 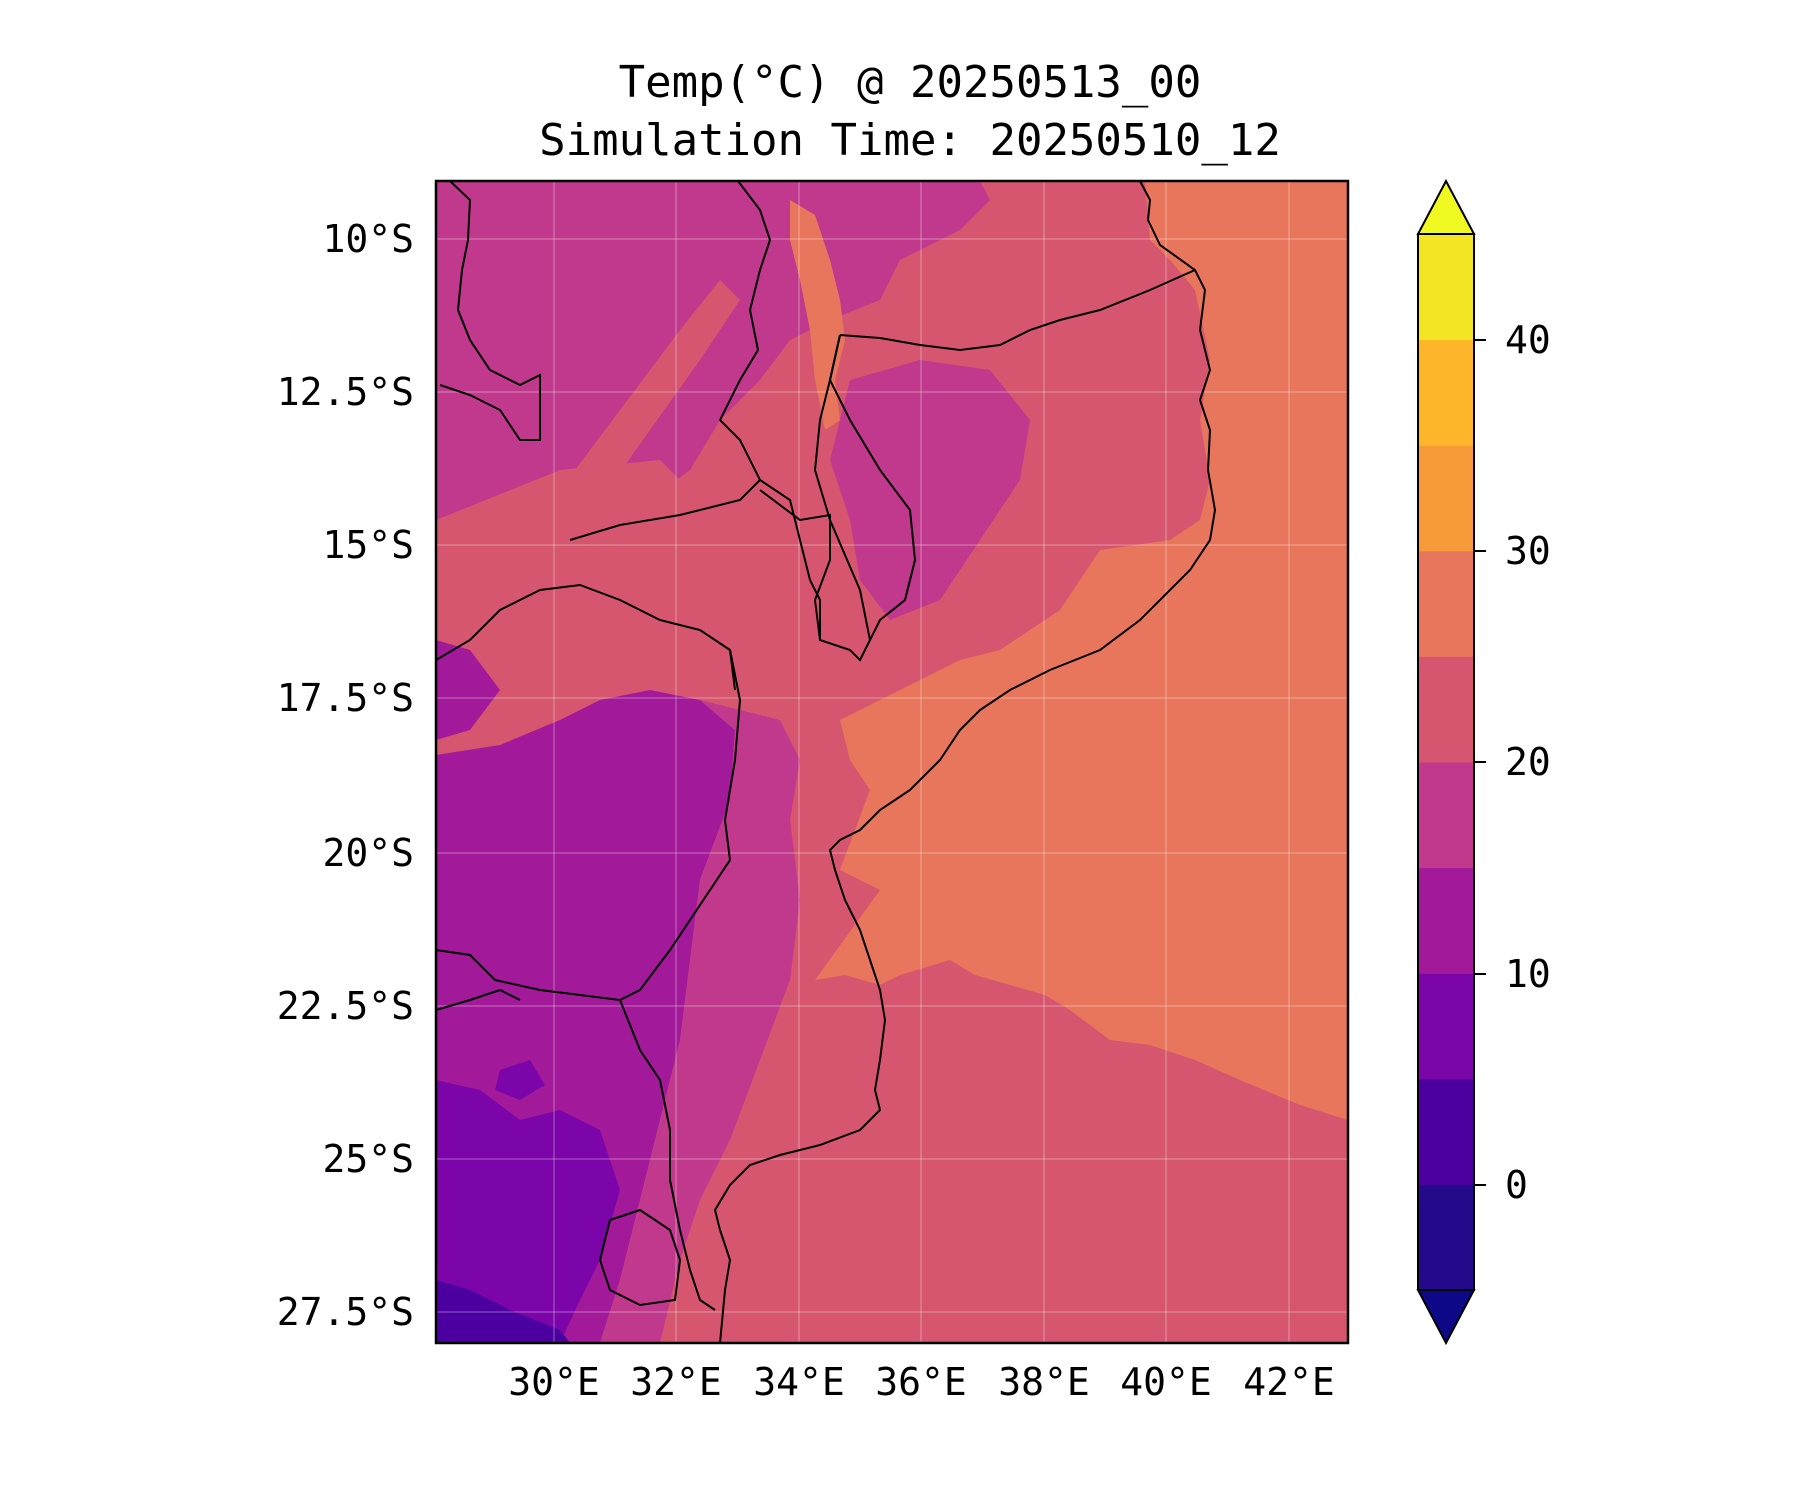 What do you see at coordinates (1446, 206) in the screenshot?
I see `colorbar-extend-high` at bounding box center [1446, 206].